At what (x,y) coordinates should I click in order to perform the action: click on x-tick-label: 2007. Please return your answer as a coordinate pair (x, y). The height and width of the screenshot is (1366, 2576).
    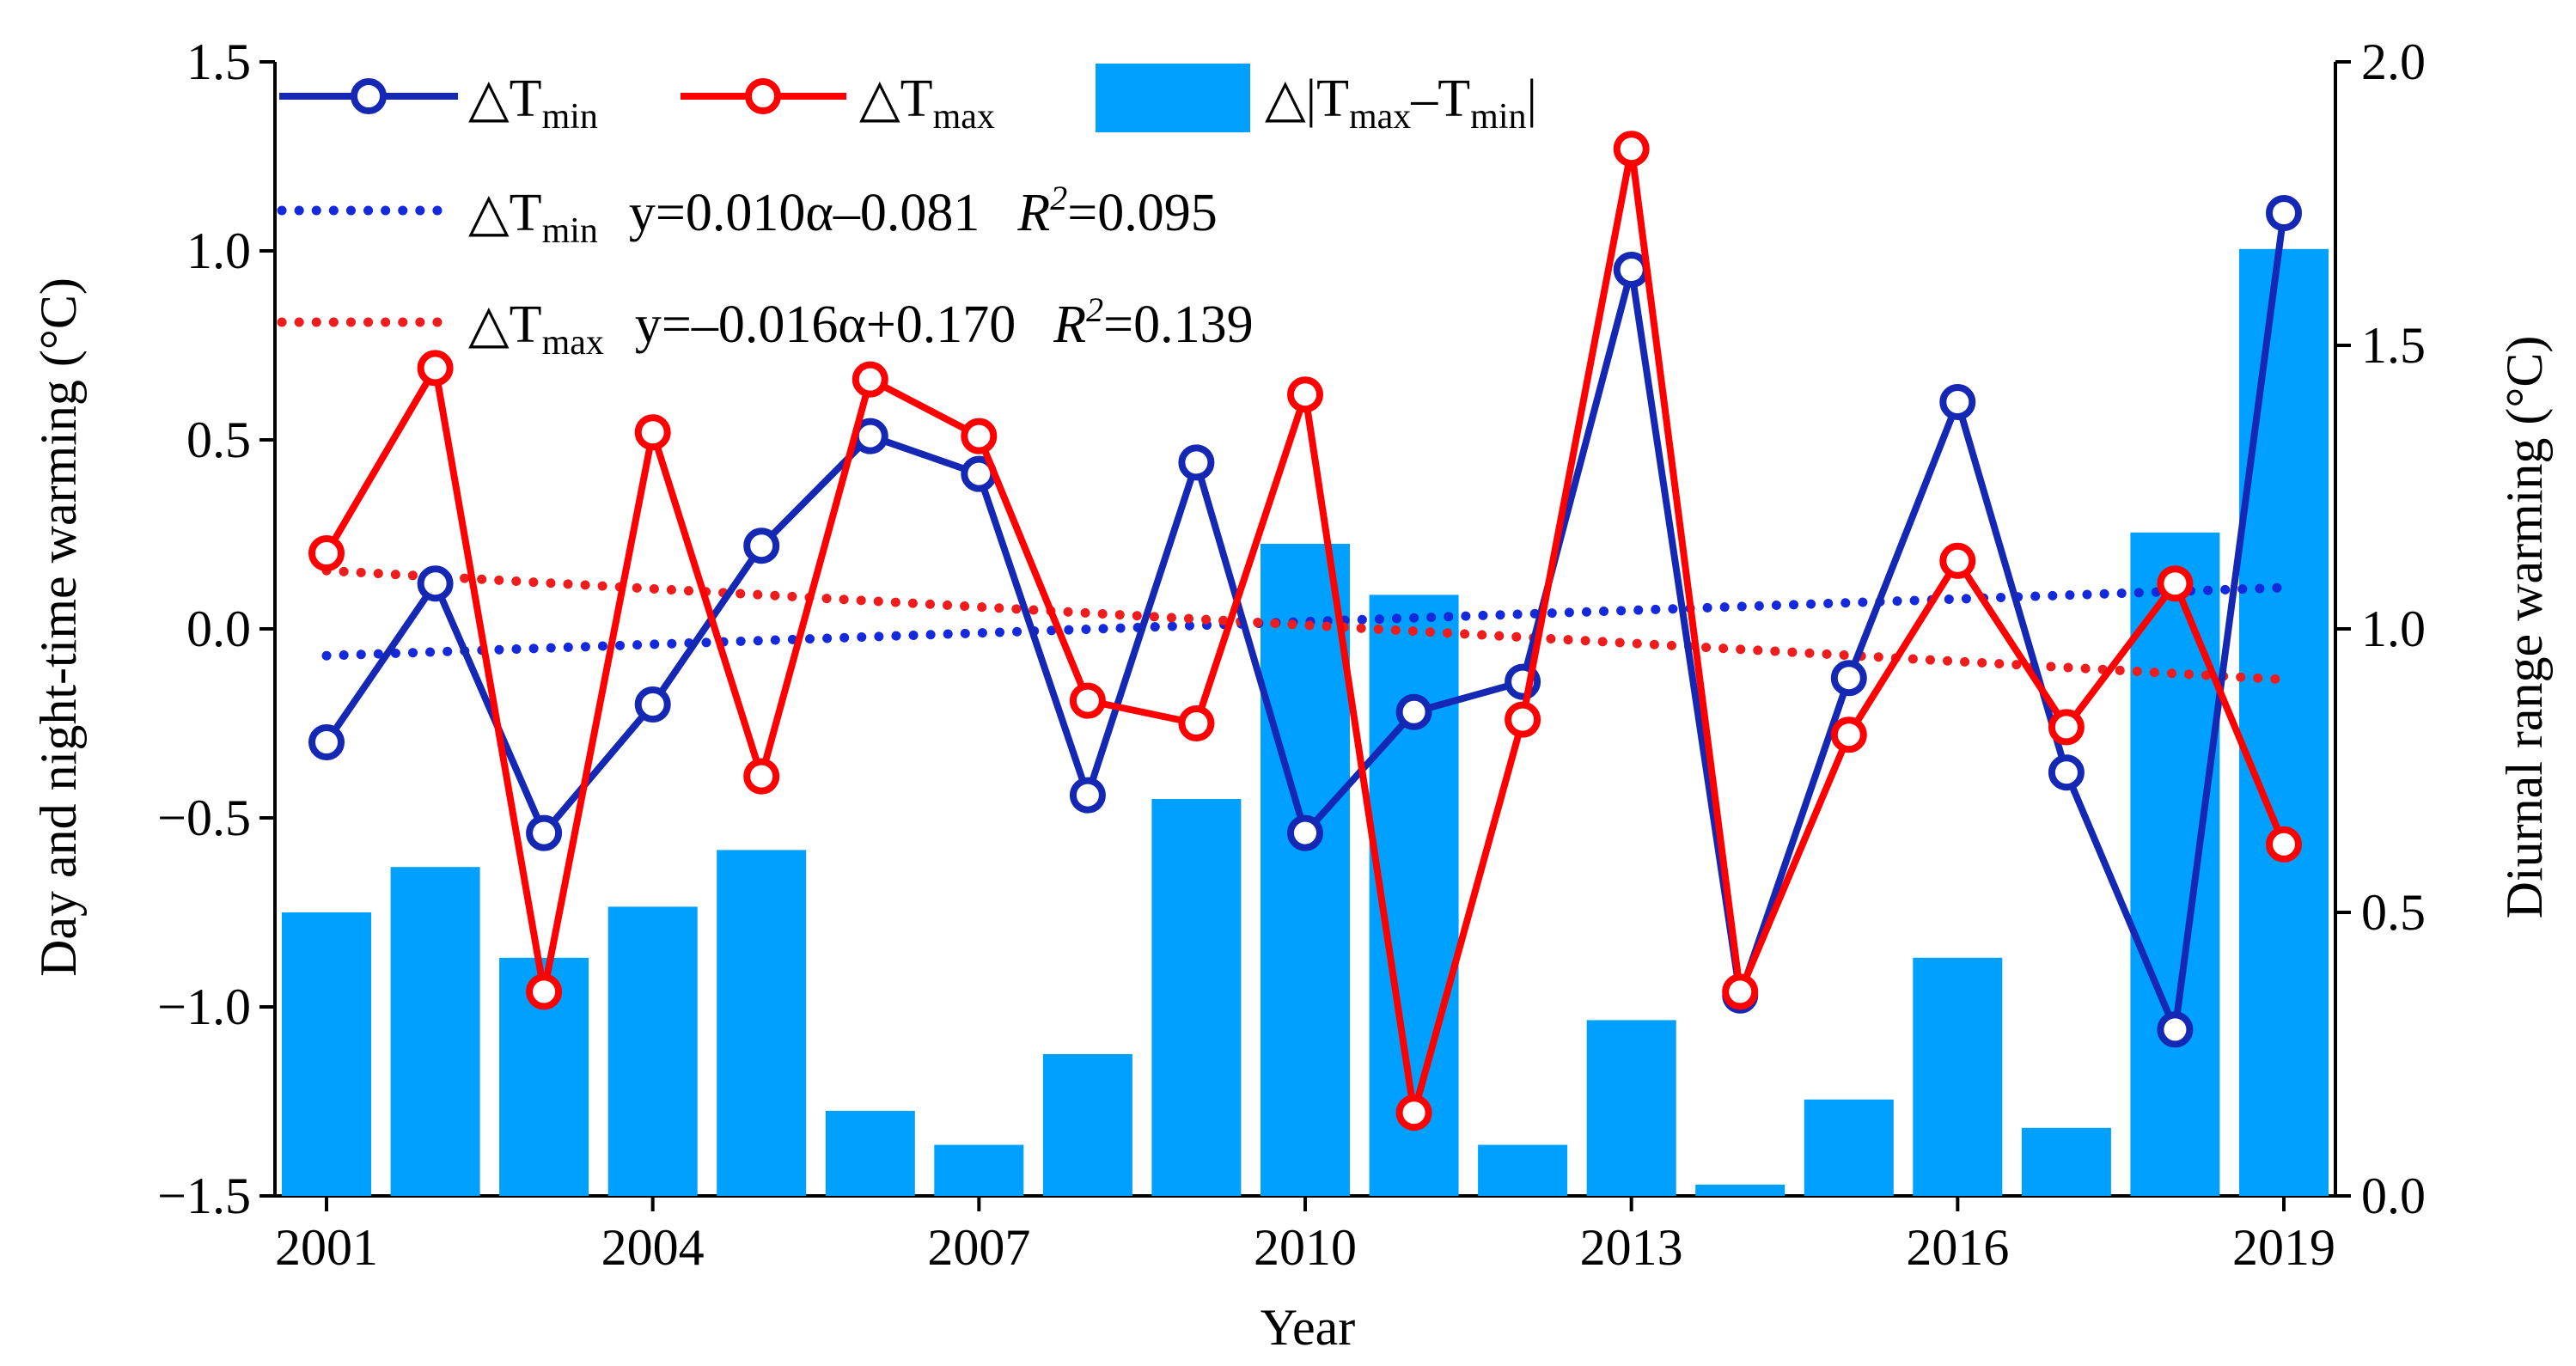
    Looking at the image, I should click on (979, 1247).